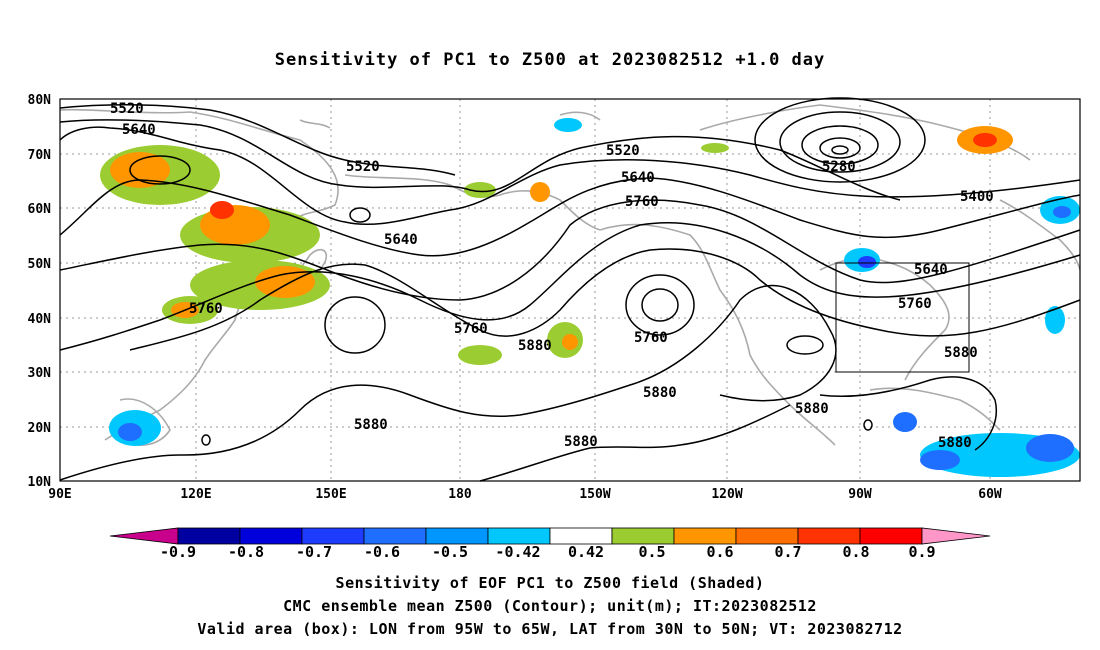 The height and width of the screenshot is (650, 1100). I want to click on lon-tick-label: 150E, so click(330, 494).